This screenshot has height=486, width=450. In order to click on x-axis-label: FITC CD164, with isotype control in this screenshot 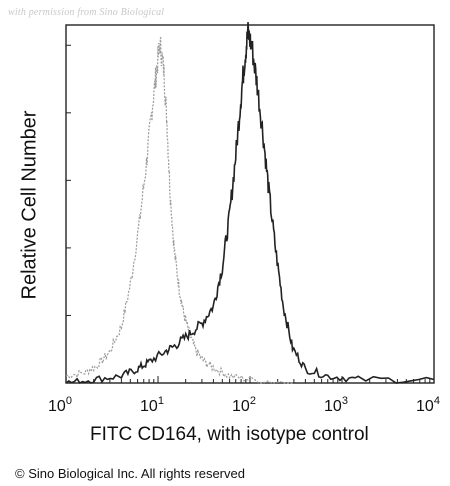, I will do `click(229, 434)`.